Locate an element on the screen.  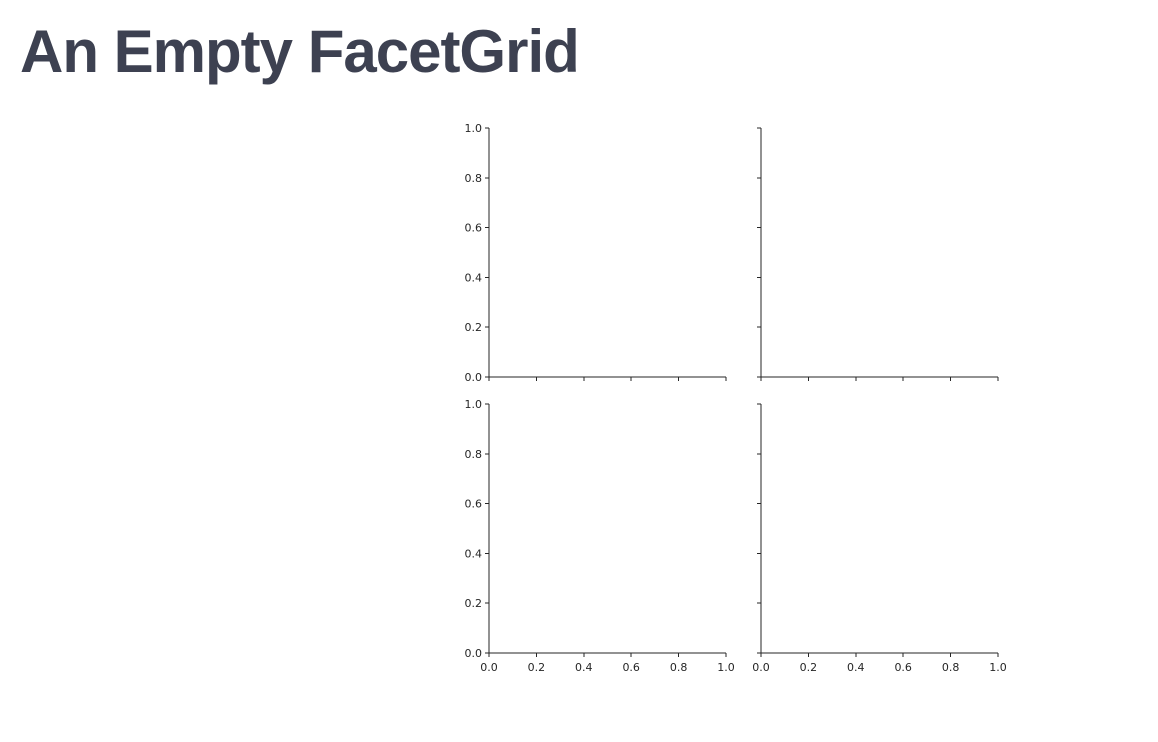
facet-panel-r1-c1: 0.0 0.2 0.4 0.6 0.8 1.0 is located at coordinates (879, 538).